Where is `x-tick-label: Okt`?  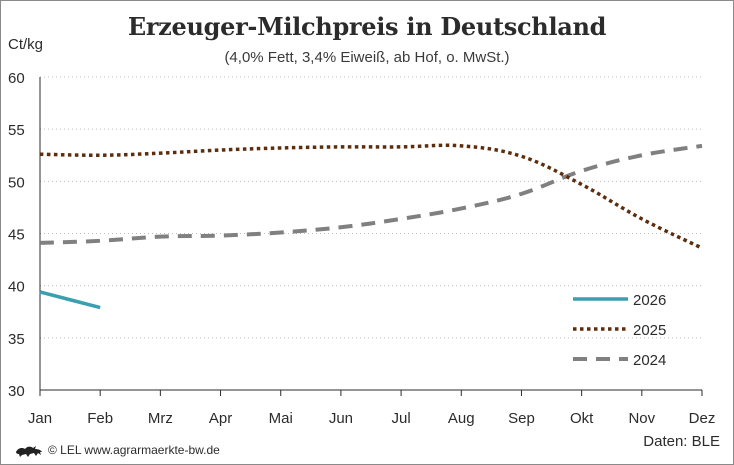
x-tick-label: Okt is located at coordinates (582, 418).